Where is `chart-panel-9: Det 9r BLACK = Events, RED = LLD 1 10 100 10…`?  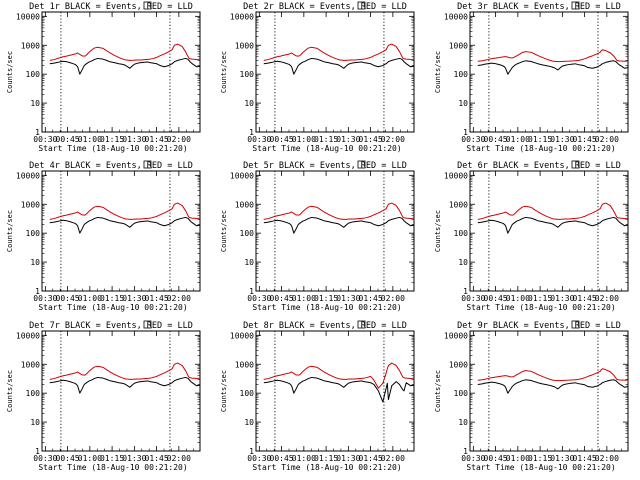
chart-panel-9: Det 9r BLACK = Events, RED = LLD 1 10 100 10… is located at coordinates (531, 396).